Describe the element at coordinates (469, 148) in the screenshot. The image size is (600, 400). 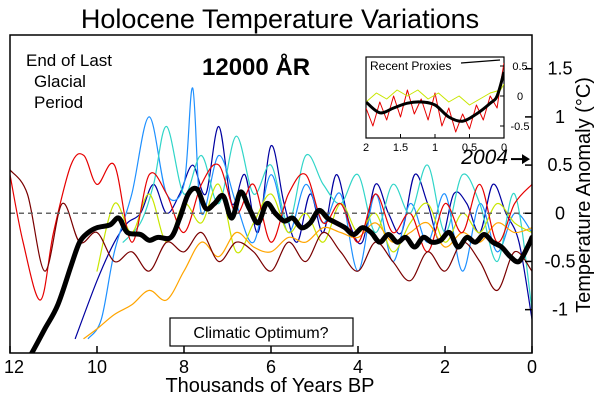
I see `inset-x-tick-label: 0.5` at that location.